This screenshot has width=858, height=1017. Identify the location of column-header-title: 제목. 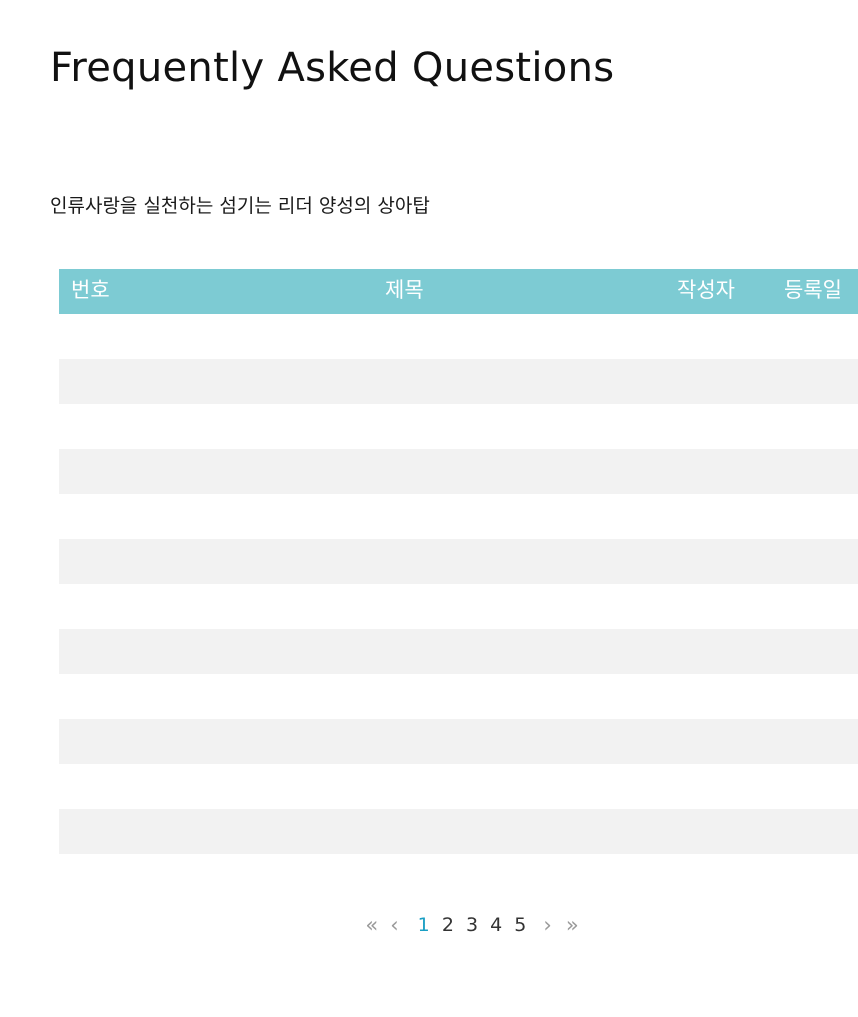
(404, 290).